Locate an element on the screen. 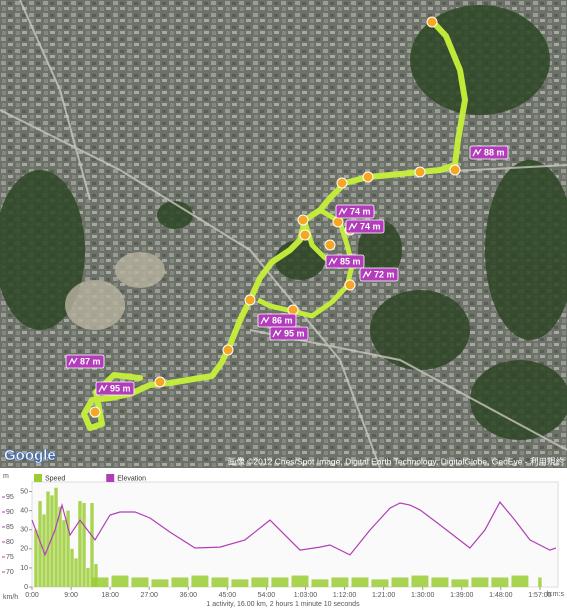 The image size is (567, 612). elevation-label: 85 m is located at coordinates (350, 261).